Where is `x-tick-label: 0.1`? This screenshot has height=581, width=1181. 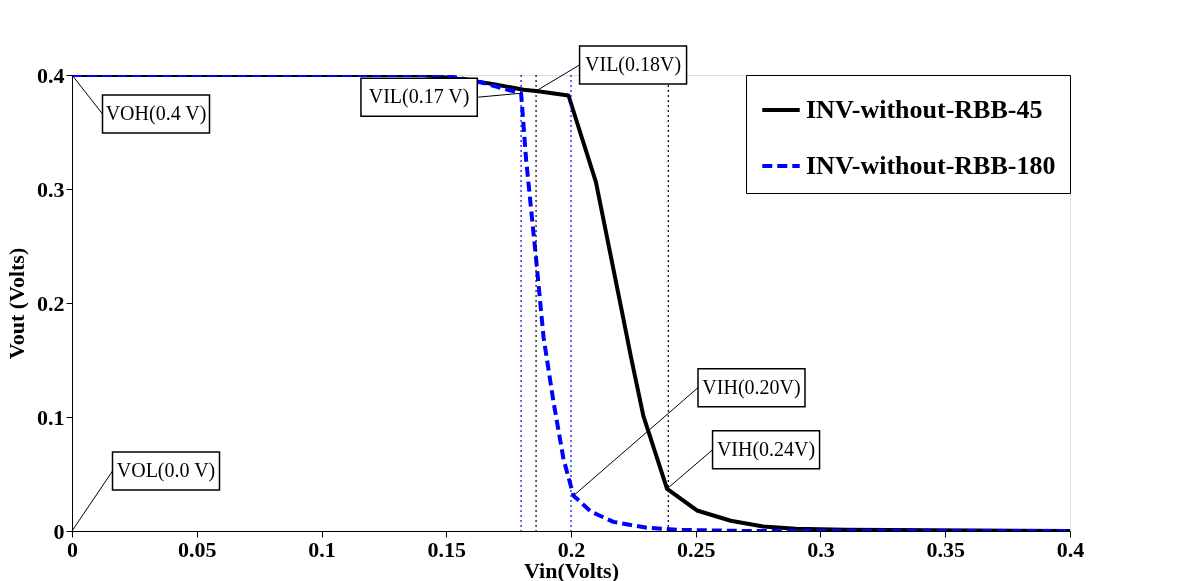 x-tick-label: 0.1 is located at coordinates (322, 549).